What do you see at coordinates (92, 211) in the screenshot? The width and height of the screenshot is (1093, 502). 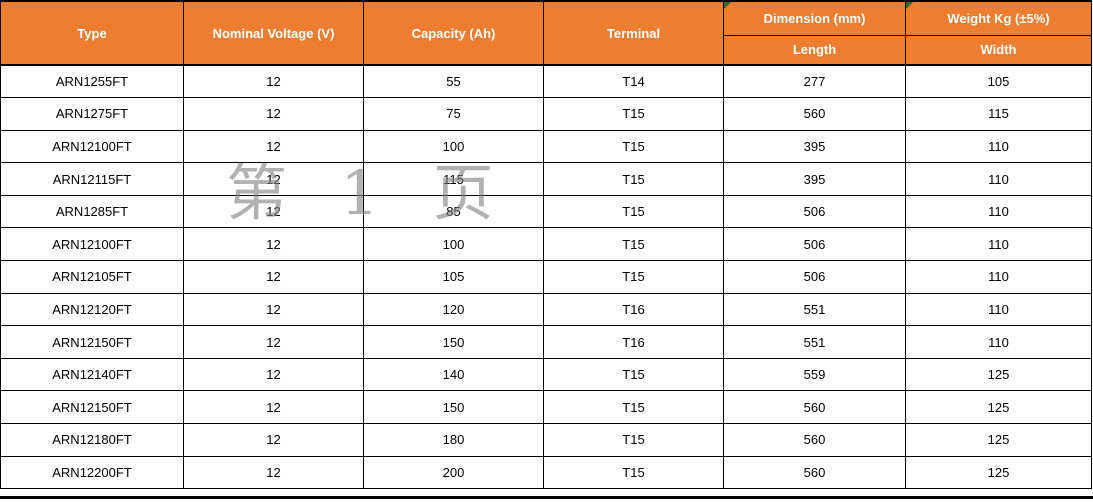 I see `cell-type: ARN1285FT` at bounding box center [92, 211].